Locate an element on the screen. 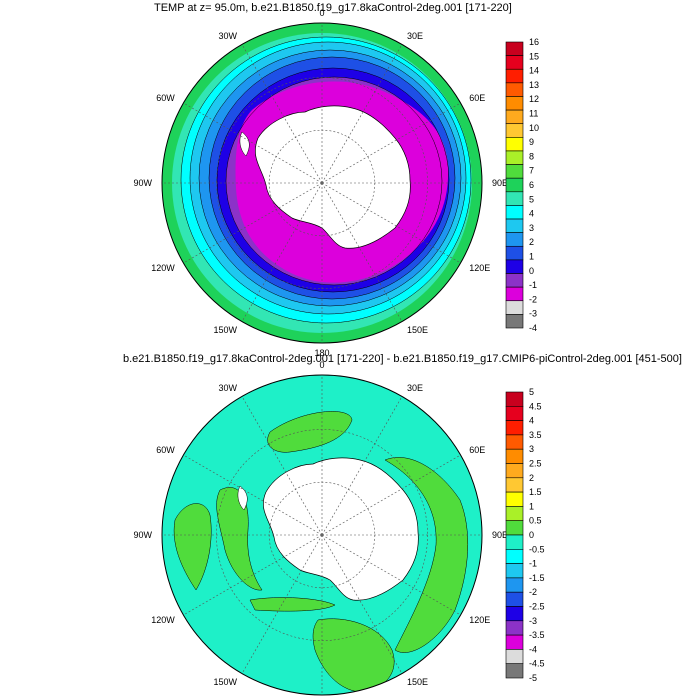  longitude-label: 60W is located at coordinates (165, 450).